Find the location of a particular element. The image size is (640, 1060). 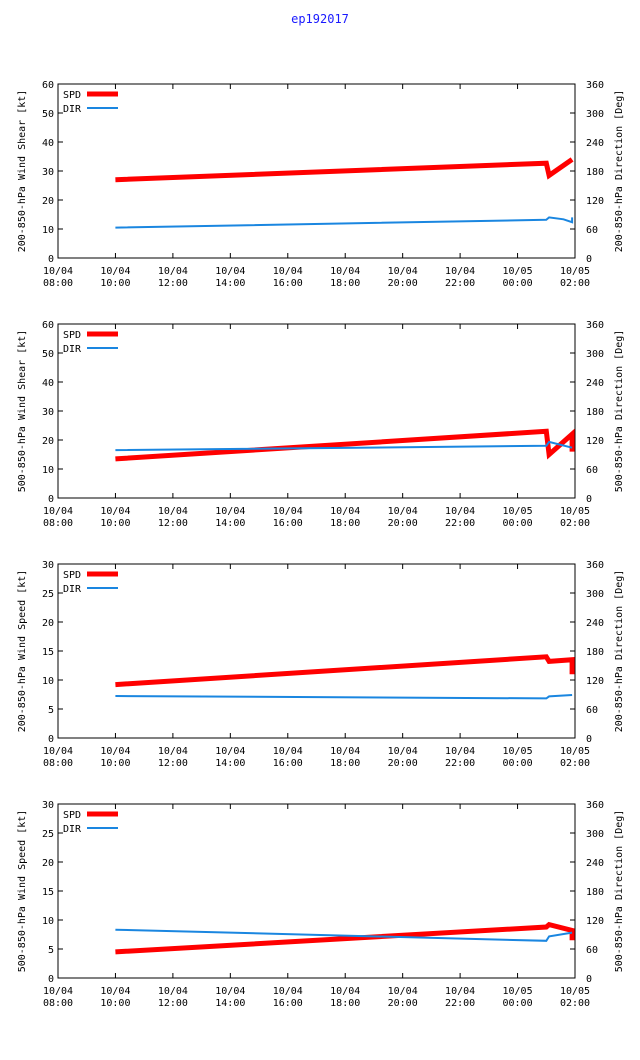

y-axis-label: 200-850-hPa Wind Speed [kt] is located at coordinates (22, 651).